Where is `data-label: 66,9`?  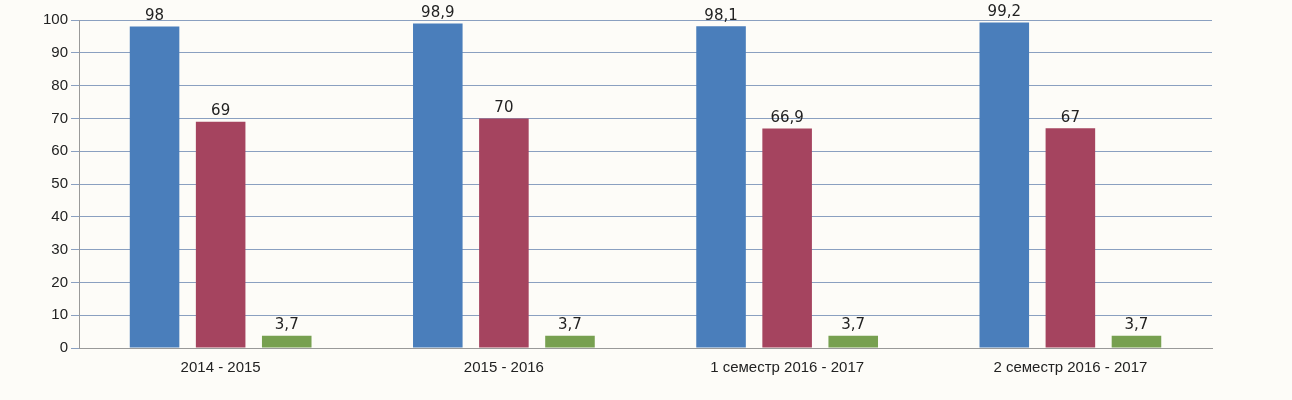 data-label: 66,9 is located at coordinates (787, 116).